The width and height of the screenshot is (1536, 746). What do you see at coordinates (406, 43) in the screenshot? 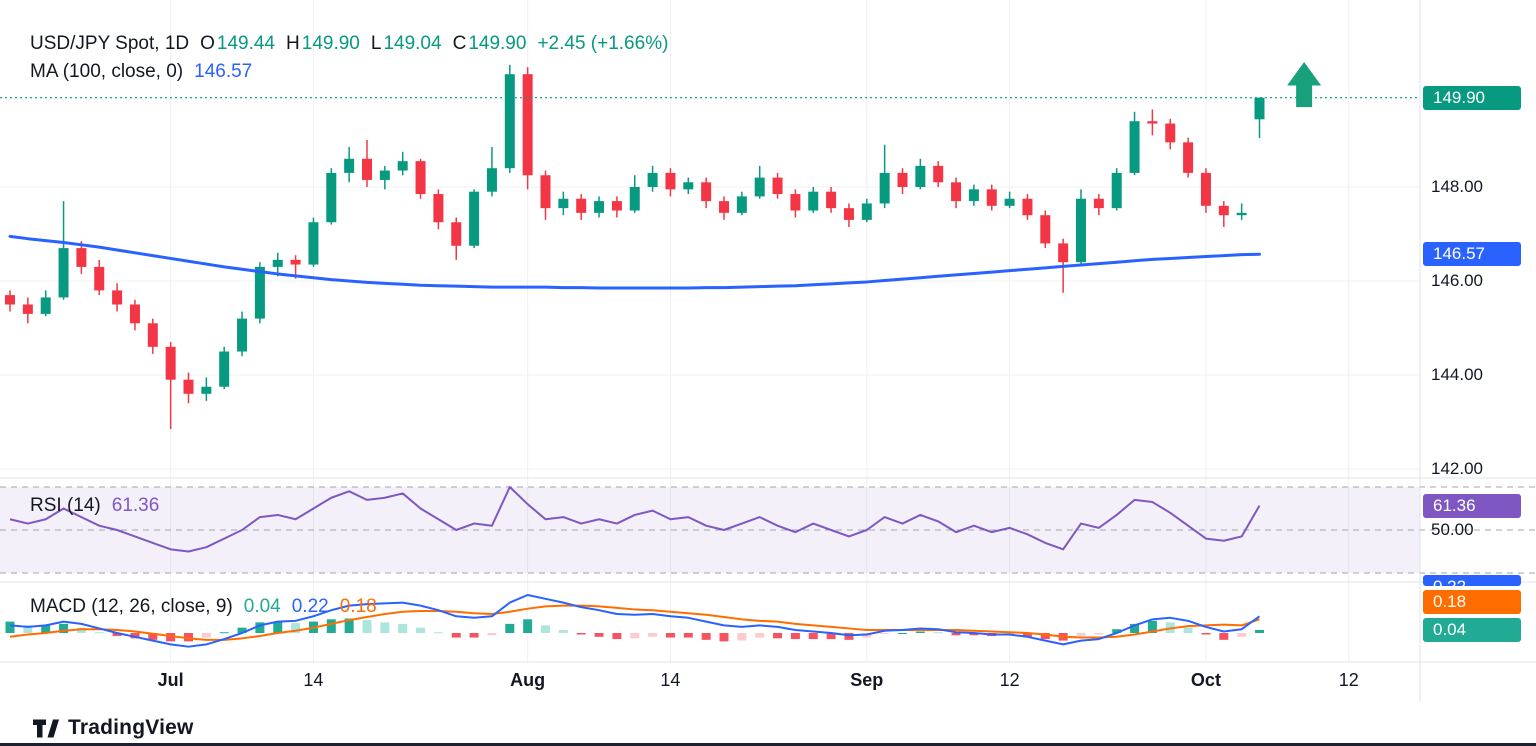
I see `low-value: L 149.04` at bounding box center [406, 43].